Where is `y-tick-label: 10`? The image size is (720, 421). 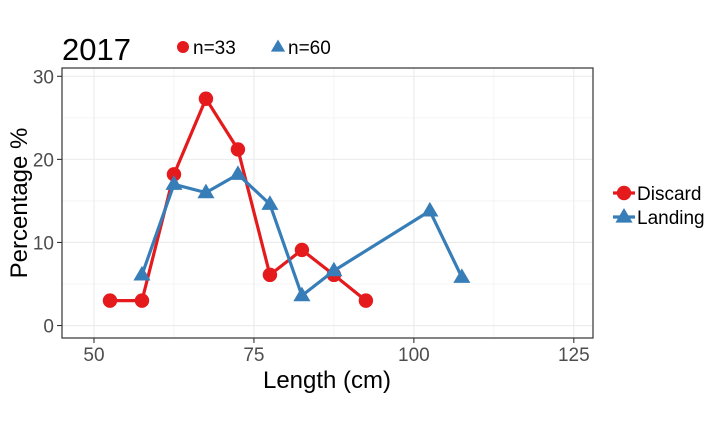
y-tick-label: 10 is located at coordinates (43, 243).